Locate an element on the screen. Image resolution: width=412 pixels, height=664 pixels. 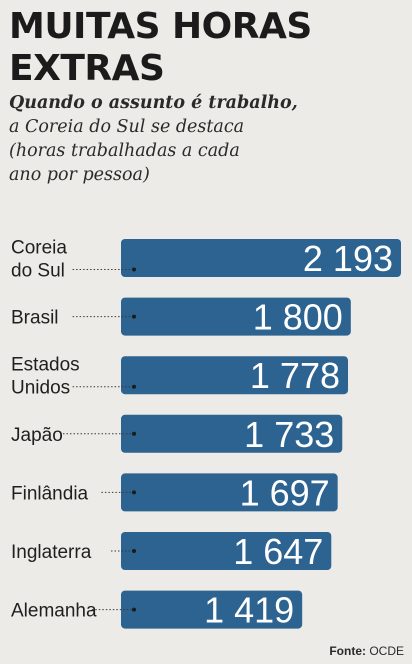
value-label: 1 647 is located at coordinates (278, 551).